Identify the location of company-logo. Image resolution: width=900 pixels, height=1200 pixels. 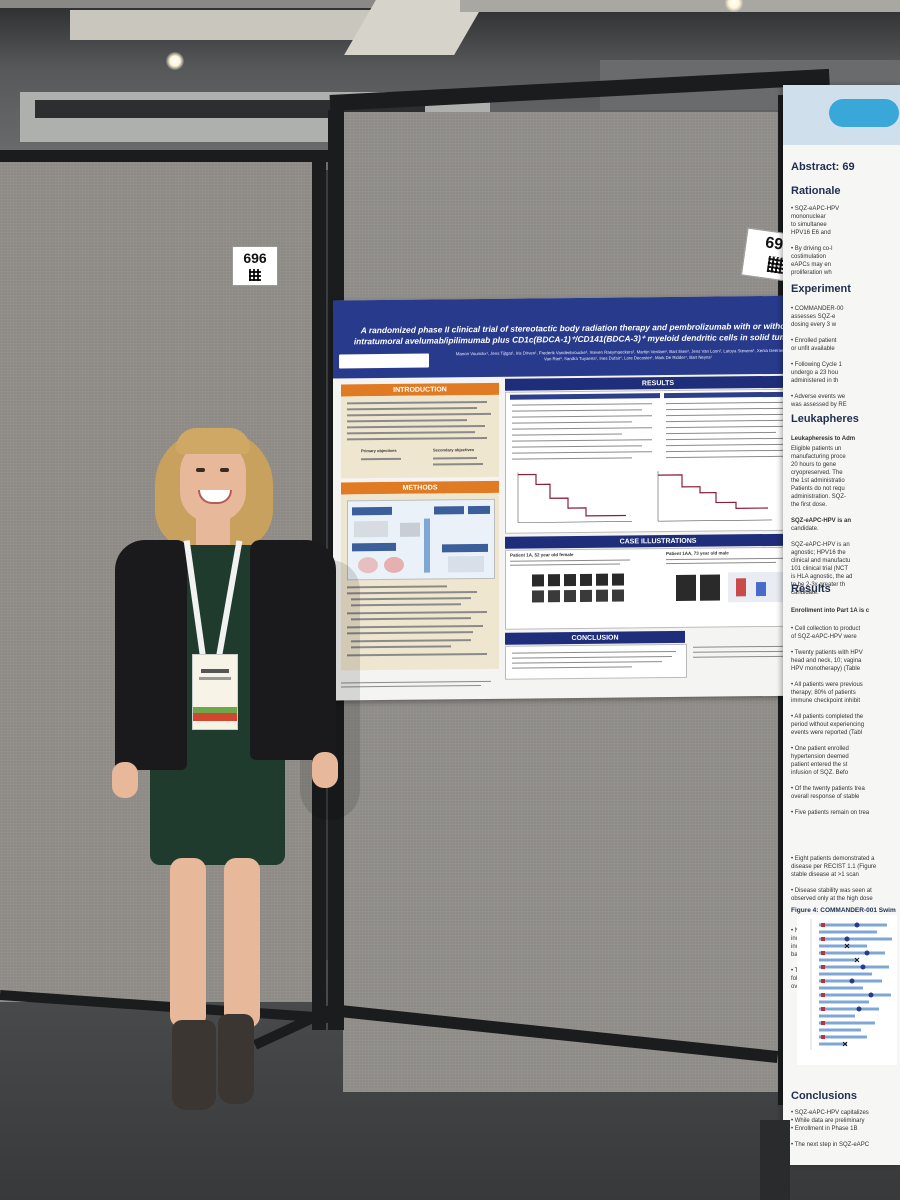
(864, 113).